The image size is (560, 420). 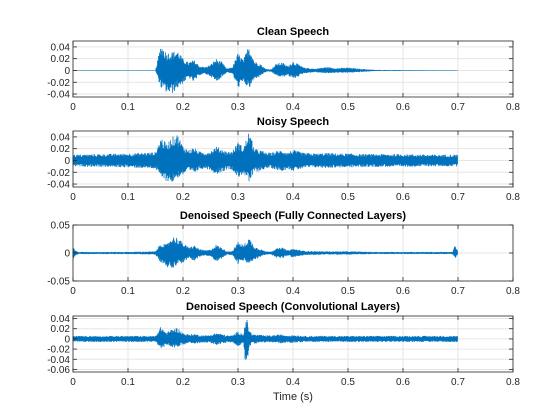 I want to click on chart-title: Denoised Speech (Convolutional Layers), so click(x=293, y=307).